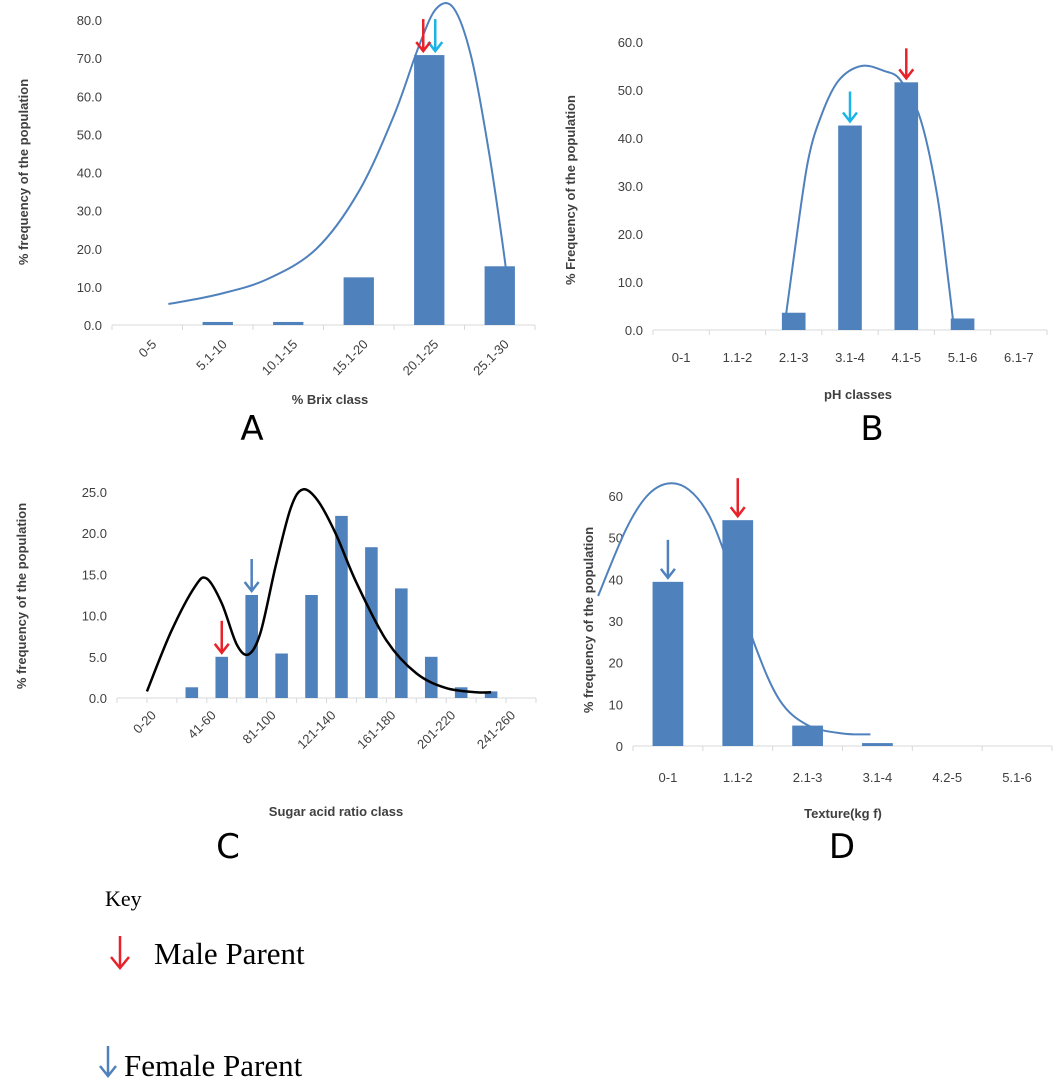 The image size is (1056, 1082). What do you see at coordinates (259, 727) in the screenshot?
I see `x-tick-label: 81-100` at bounding box center [259, 727].